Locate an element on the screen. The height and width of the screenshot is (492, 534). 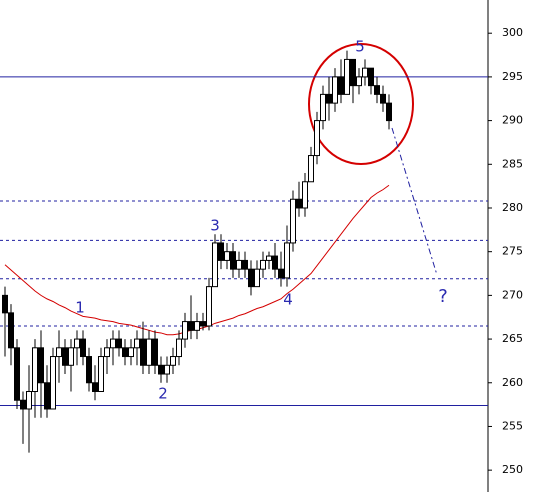
wave-label: 1 is located at coordinates (80, 308).